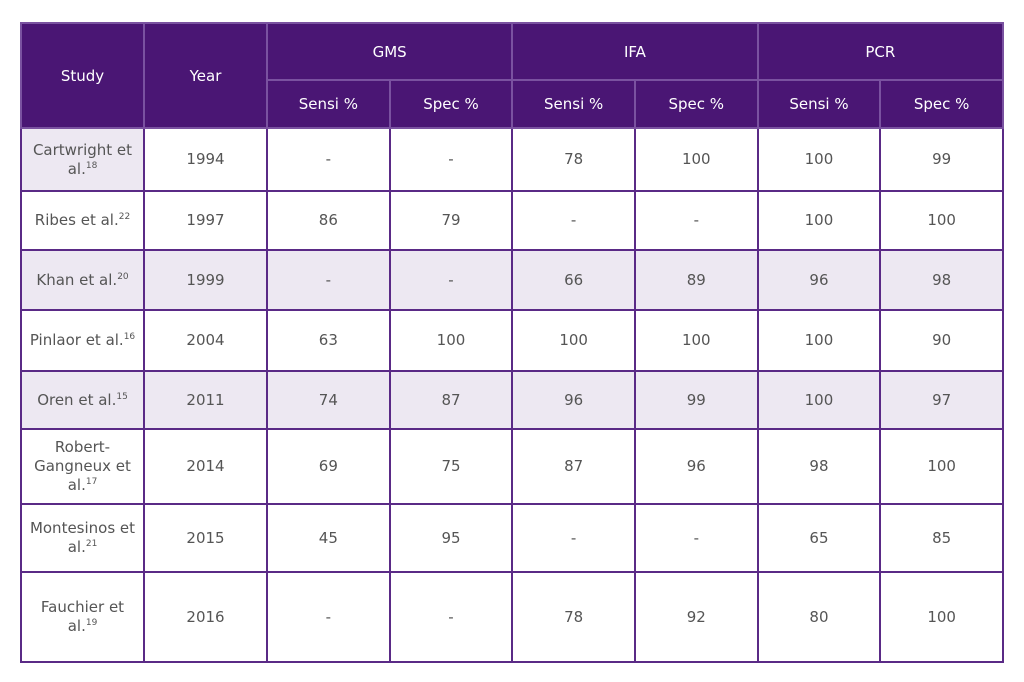  Describe the element at coordinates (205, 400) in the screenshot. I see `year-cell: 2011` at that location.